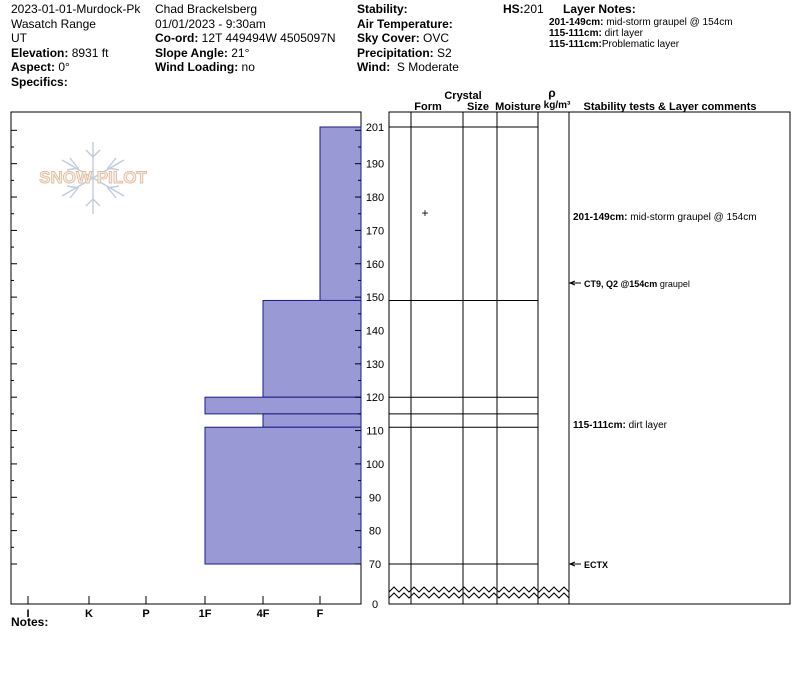  I want to click on observation-datetime: 01/01/2023 - 9:30am, so click(210, 23).